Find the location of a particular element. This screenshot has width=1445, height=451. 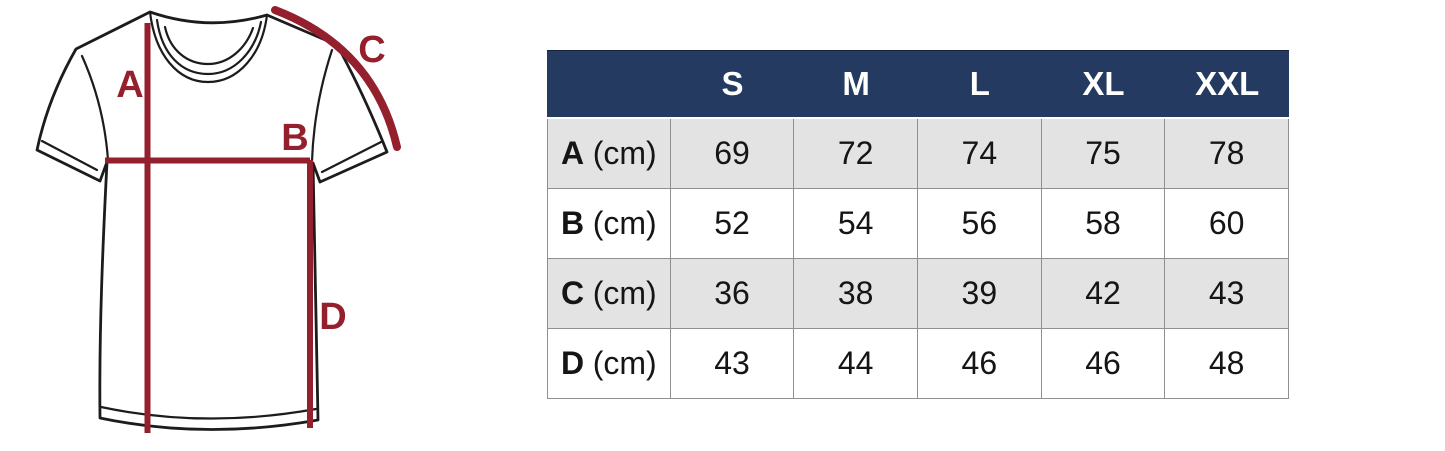

collar-inner-line is located at coordinates (209, 45).